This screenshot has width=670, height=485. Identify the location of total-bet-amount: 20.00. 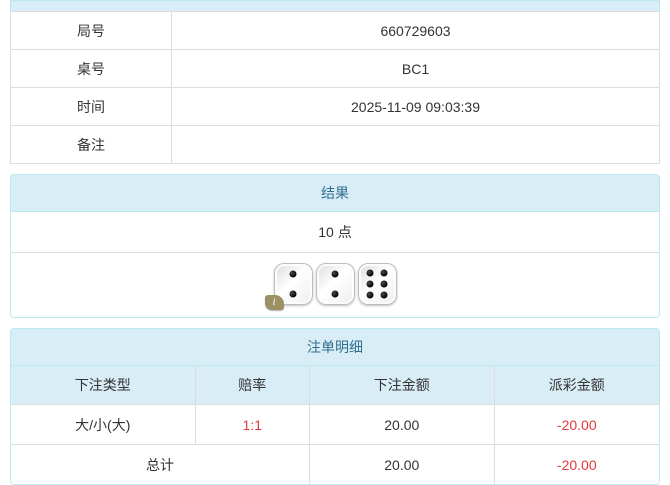
(402, 464).